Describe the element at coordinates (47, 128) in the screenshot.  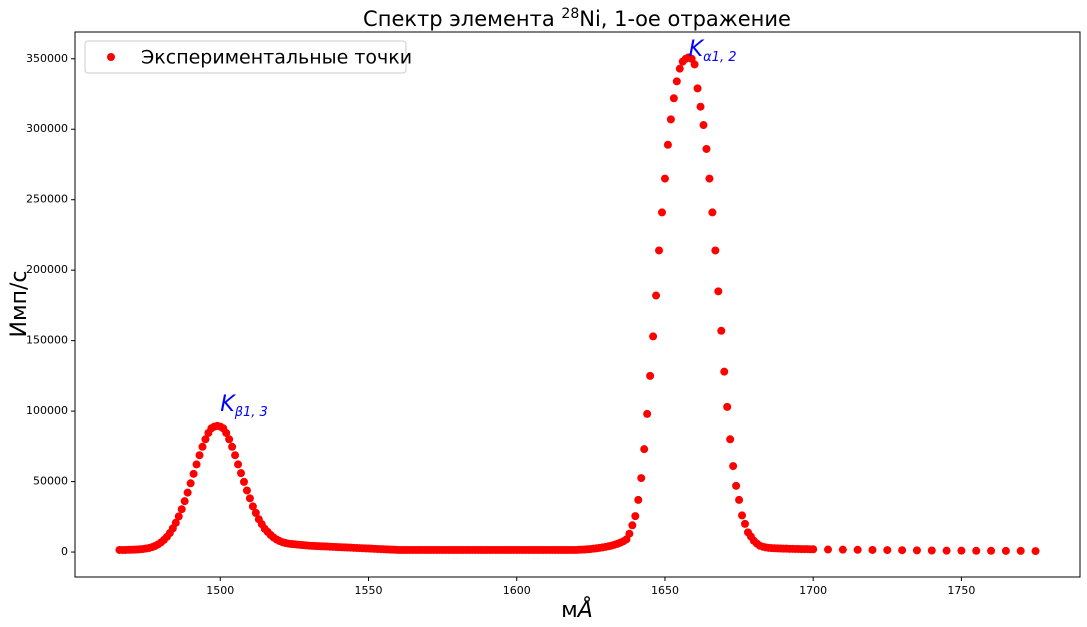
I see `y-tick-label: 300000` at that location.